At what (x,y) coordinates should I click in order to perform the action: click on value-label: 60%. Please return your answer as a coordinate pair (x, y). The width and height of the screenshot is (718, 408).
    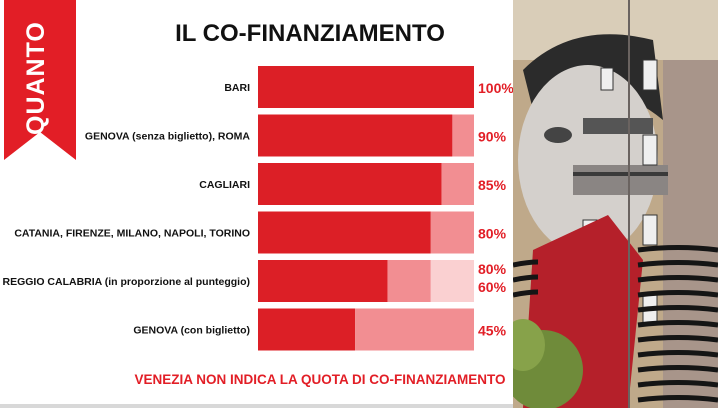
    Looking at the image, I should click on (492, 287).